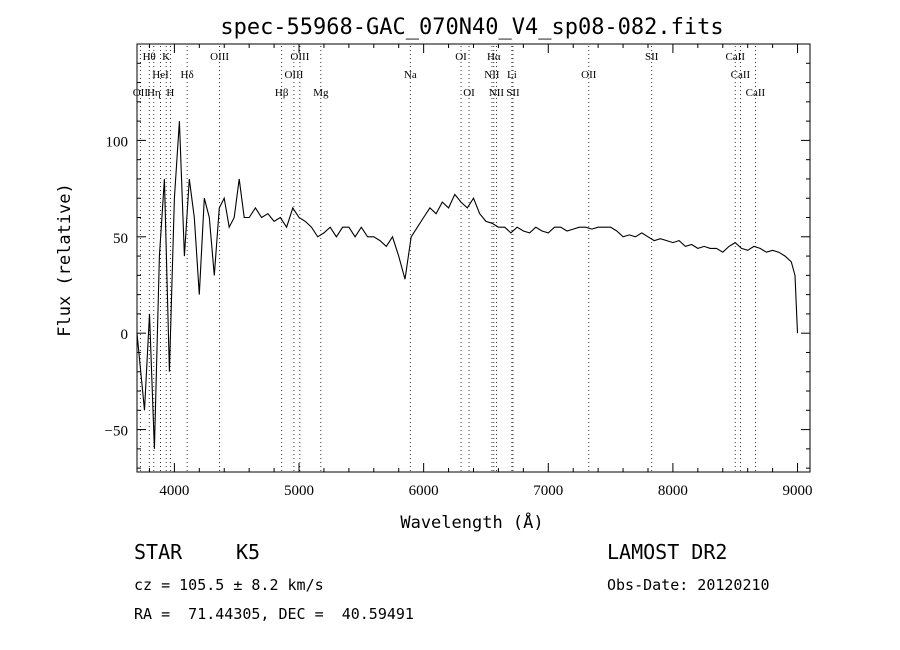  I want to click on line-id-label: Hθ, so click(149, 57).